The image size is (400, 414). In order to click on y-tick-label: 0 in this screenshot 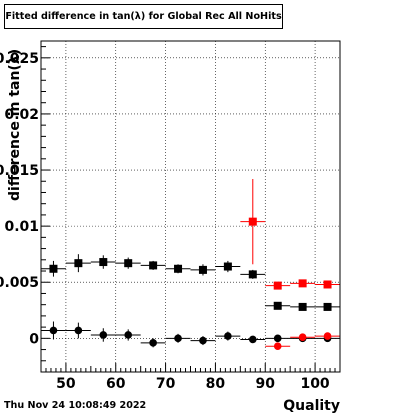, I will do `click(34, 339)`.